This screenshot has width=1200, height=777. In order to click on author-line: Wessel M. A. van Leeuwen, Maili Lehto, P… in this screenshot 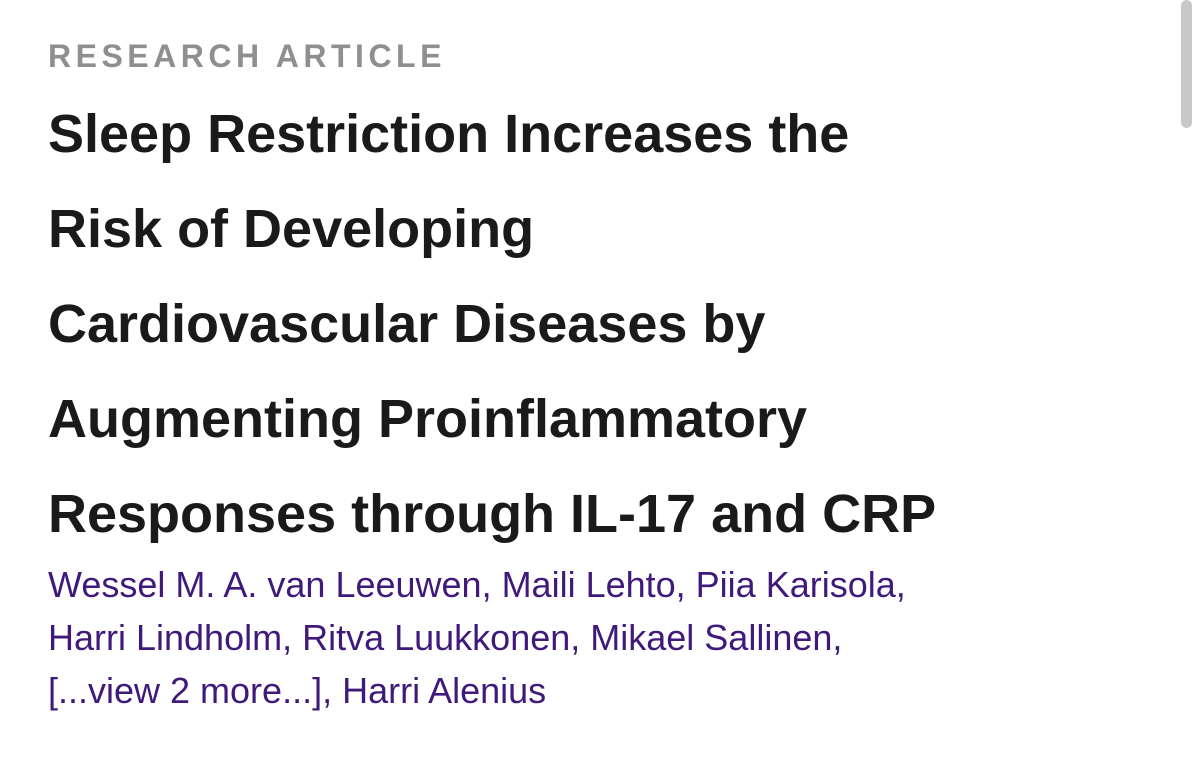, I will do `click(608, 584)`.